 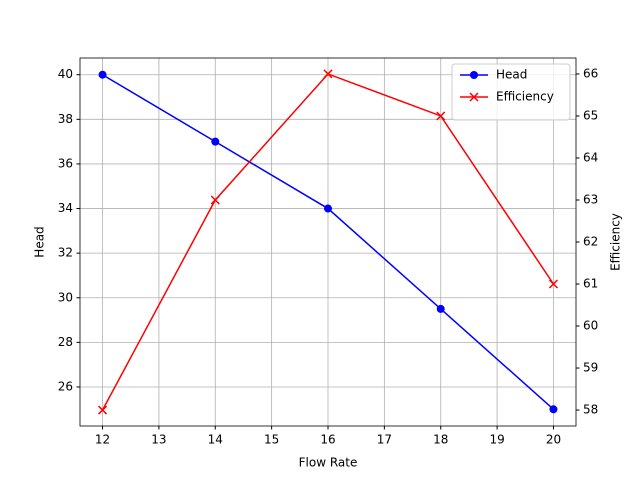 What do you see at coordinates (440, 440) in the screenshot?
I see `x-tick-label: 18` at bounding box center [440, 440].